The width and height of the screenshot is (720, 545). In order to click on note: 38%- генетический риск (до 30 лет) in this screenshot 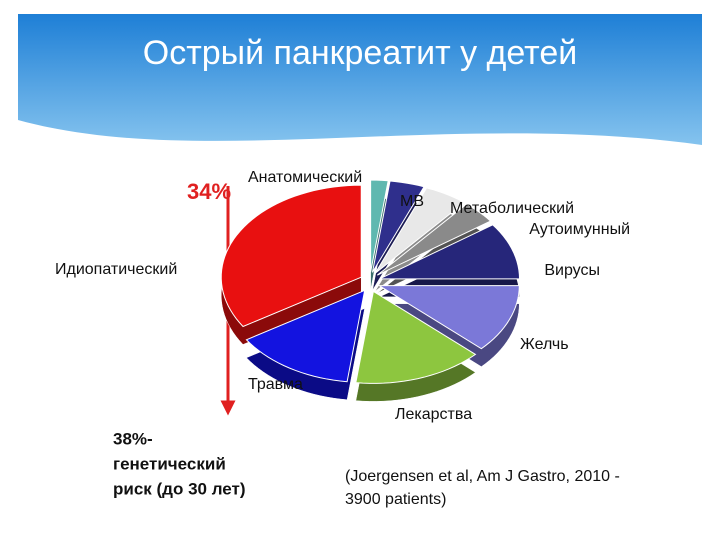, I will do `click(179, 463)`.